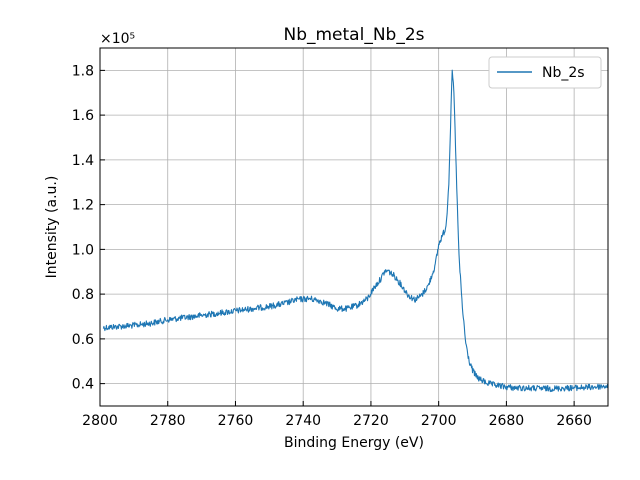 This screenshot has width=640, height=480. What do you see at coordinates (52, 227) in the screenshot?
I see `y-axis-title: Intensity (a.u.)` at bounding box center [52, 227].